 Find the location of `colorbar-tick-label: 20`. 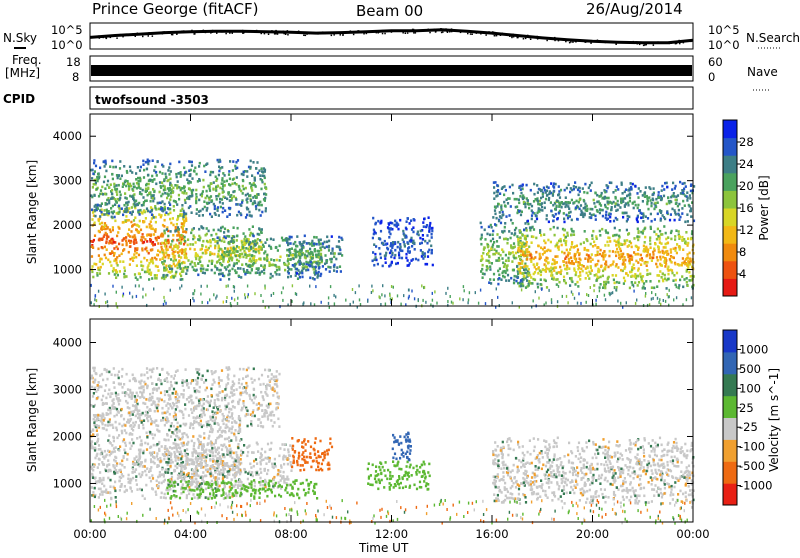

colorbar-tick-label: 20 is located at coordinates (746, 186).